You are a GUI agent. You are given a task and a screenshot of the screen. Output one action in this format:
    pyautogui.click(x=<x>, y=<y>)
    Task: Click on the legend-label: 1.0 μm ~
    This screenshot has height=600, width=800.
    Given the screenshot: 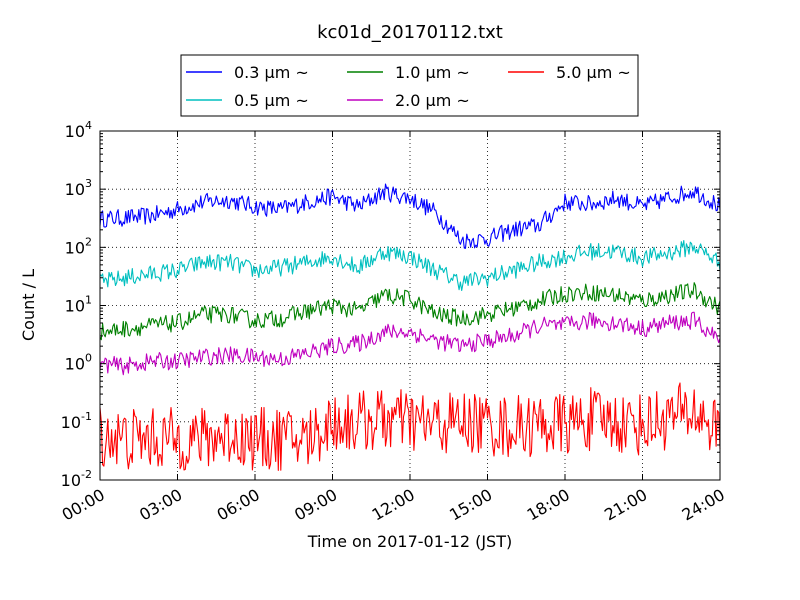 What is the action you would take?
    pyautogui.click(x=432, y=72)
    